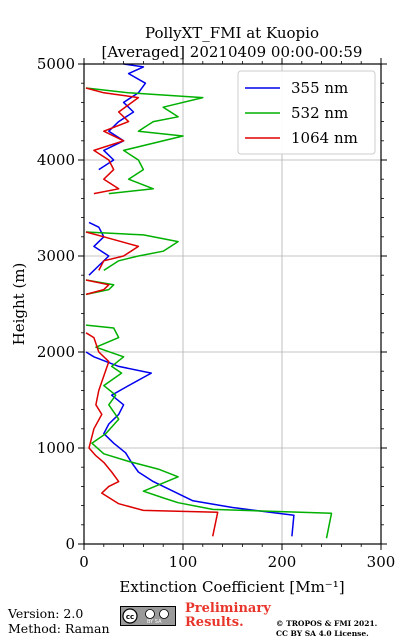 The height and width of the screenshot is (640, 400). I want to click on preliminary-notice: Preliminary Results., so click(228, 616).